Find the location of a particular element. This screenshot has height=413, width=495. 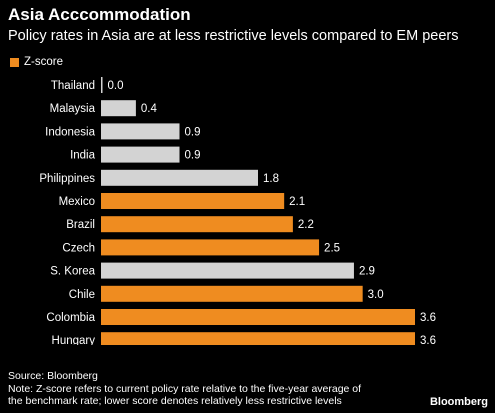

value-label: 1.8 is located at coordinates (271, 179).